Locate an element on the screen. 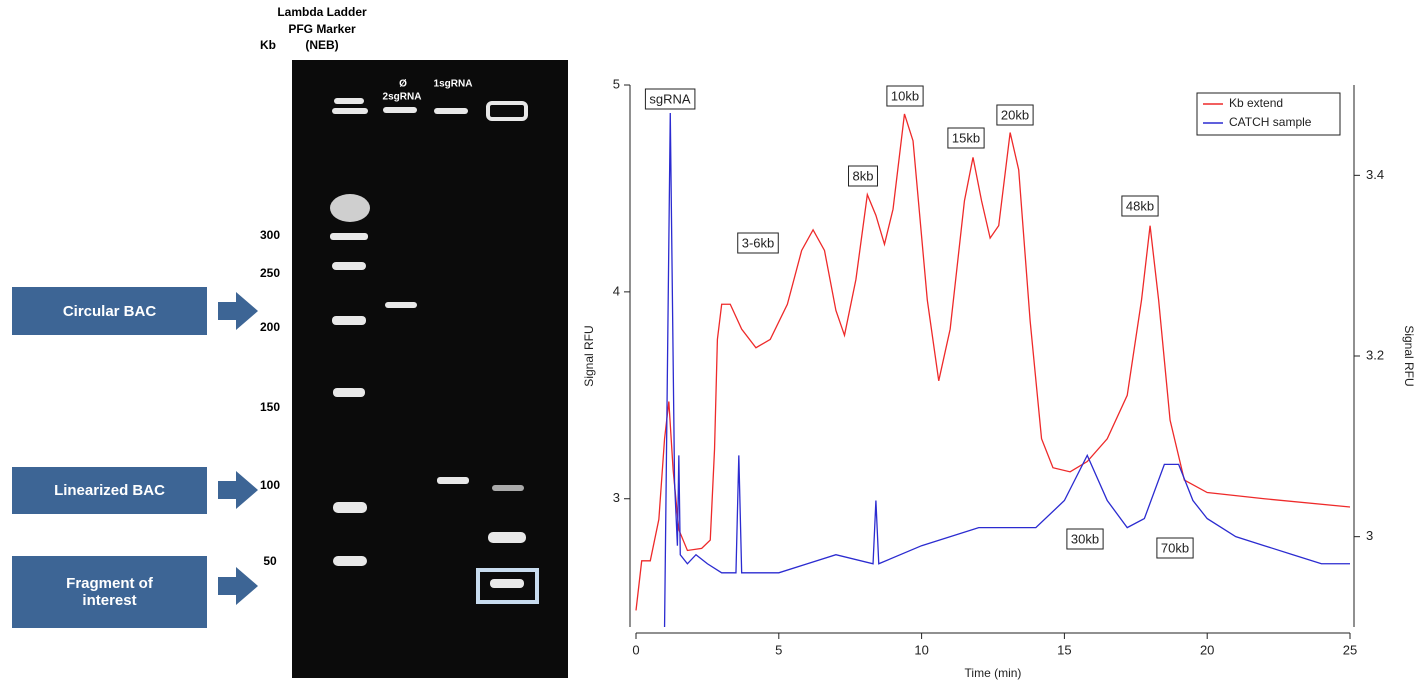  x-tick-label: 15 is located at coordinates (1064, 649).